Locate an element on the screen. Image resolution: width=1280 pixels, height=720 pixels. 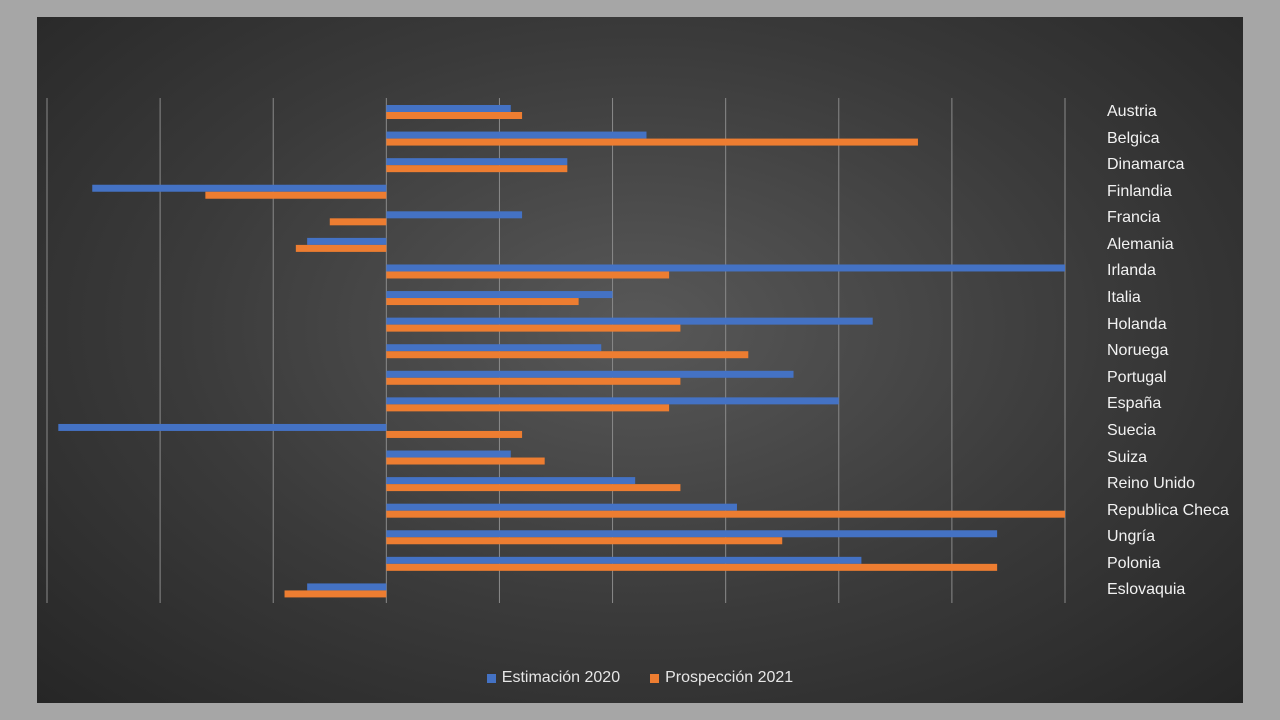
category-label: Francia is located at coordinates (1134, 218).